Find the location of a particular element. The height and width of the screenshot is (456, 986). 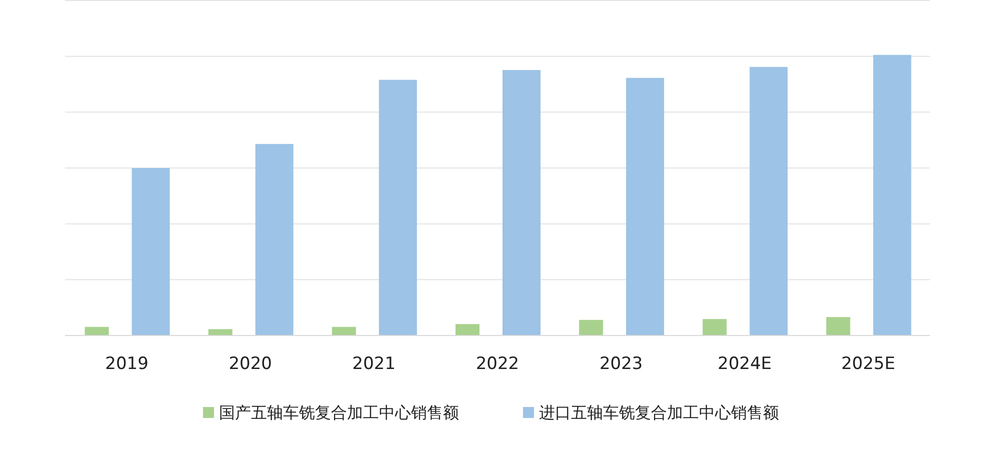

x-tick-label: 2025E is located at coordinates (868, 364).